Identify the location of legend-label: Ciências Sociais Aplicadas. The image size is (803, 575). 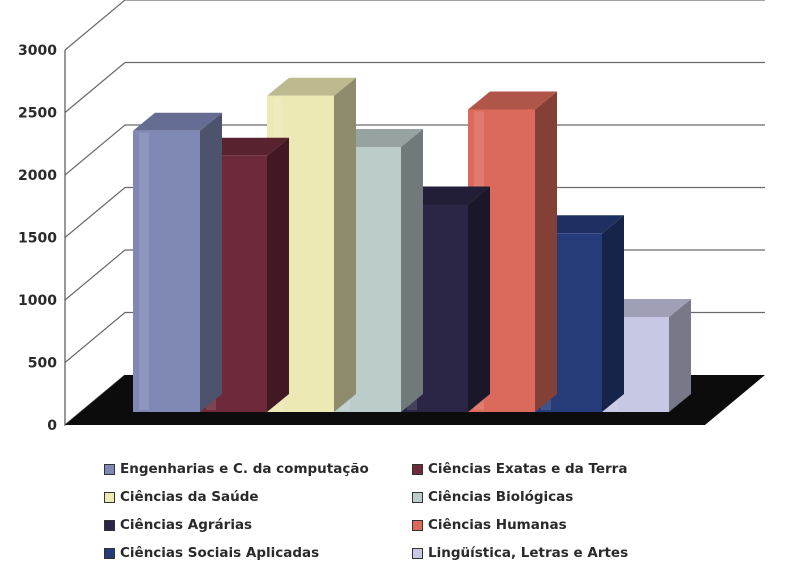
(220, 553).